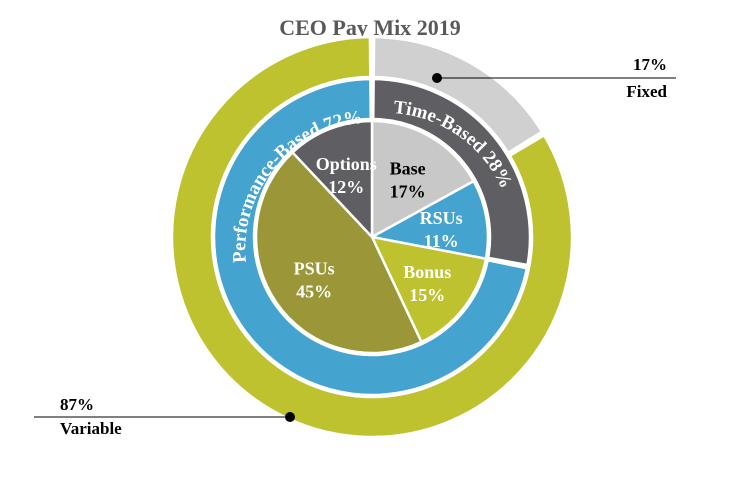 The width and height of the screenshot is (735, 477). What do you see at coordinates (314, 291) in the screenshot?
I see `inner-slice-value: 45%` at bounding box center [314, 291].